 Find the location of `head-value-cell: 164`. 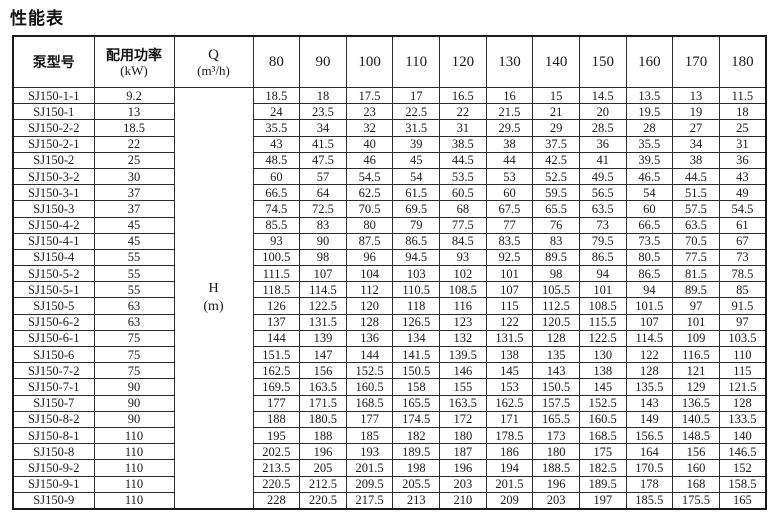

head-value-cell: 164 is located at coordinates (649, 452).